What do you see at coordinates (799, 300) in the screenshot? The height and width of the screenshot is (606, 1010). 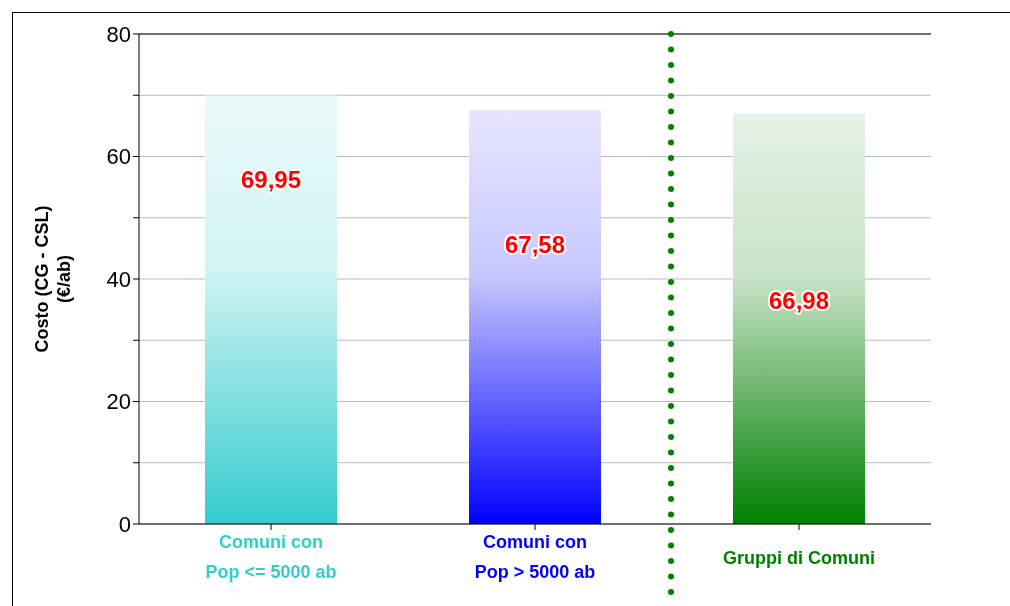 I see `data-label: 66,98` at bounding box center [799, 300].